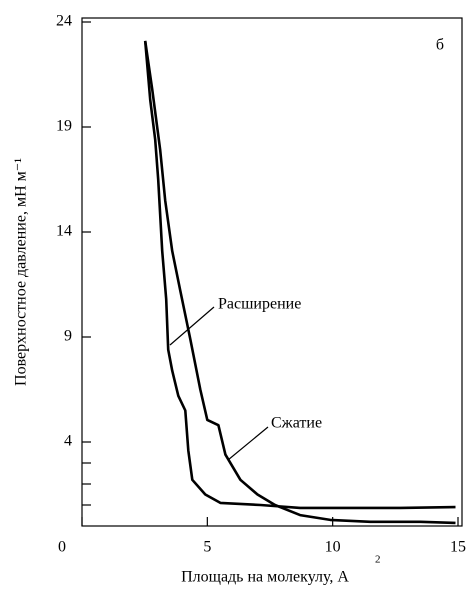 This screenshot has height=592, width=470. I want to click on x-tick-label: 5, so click(207, 547).